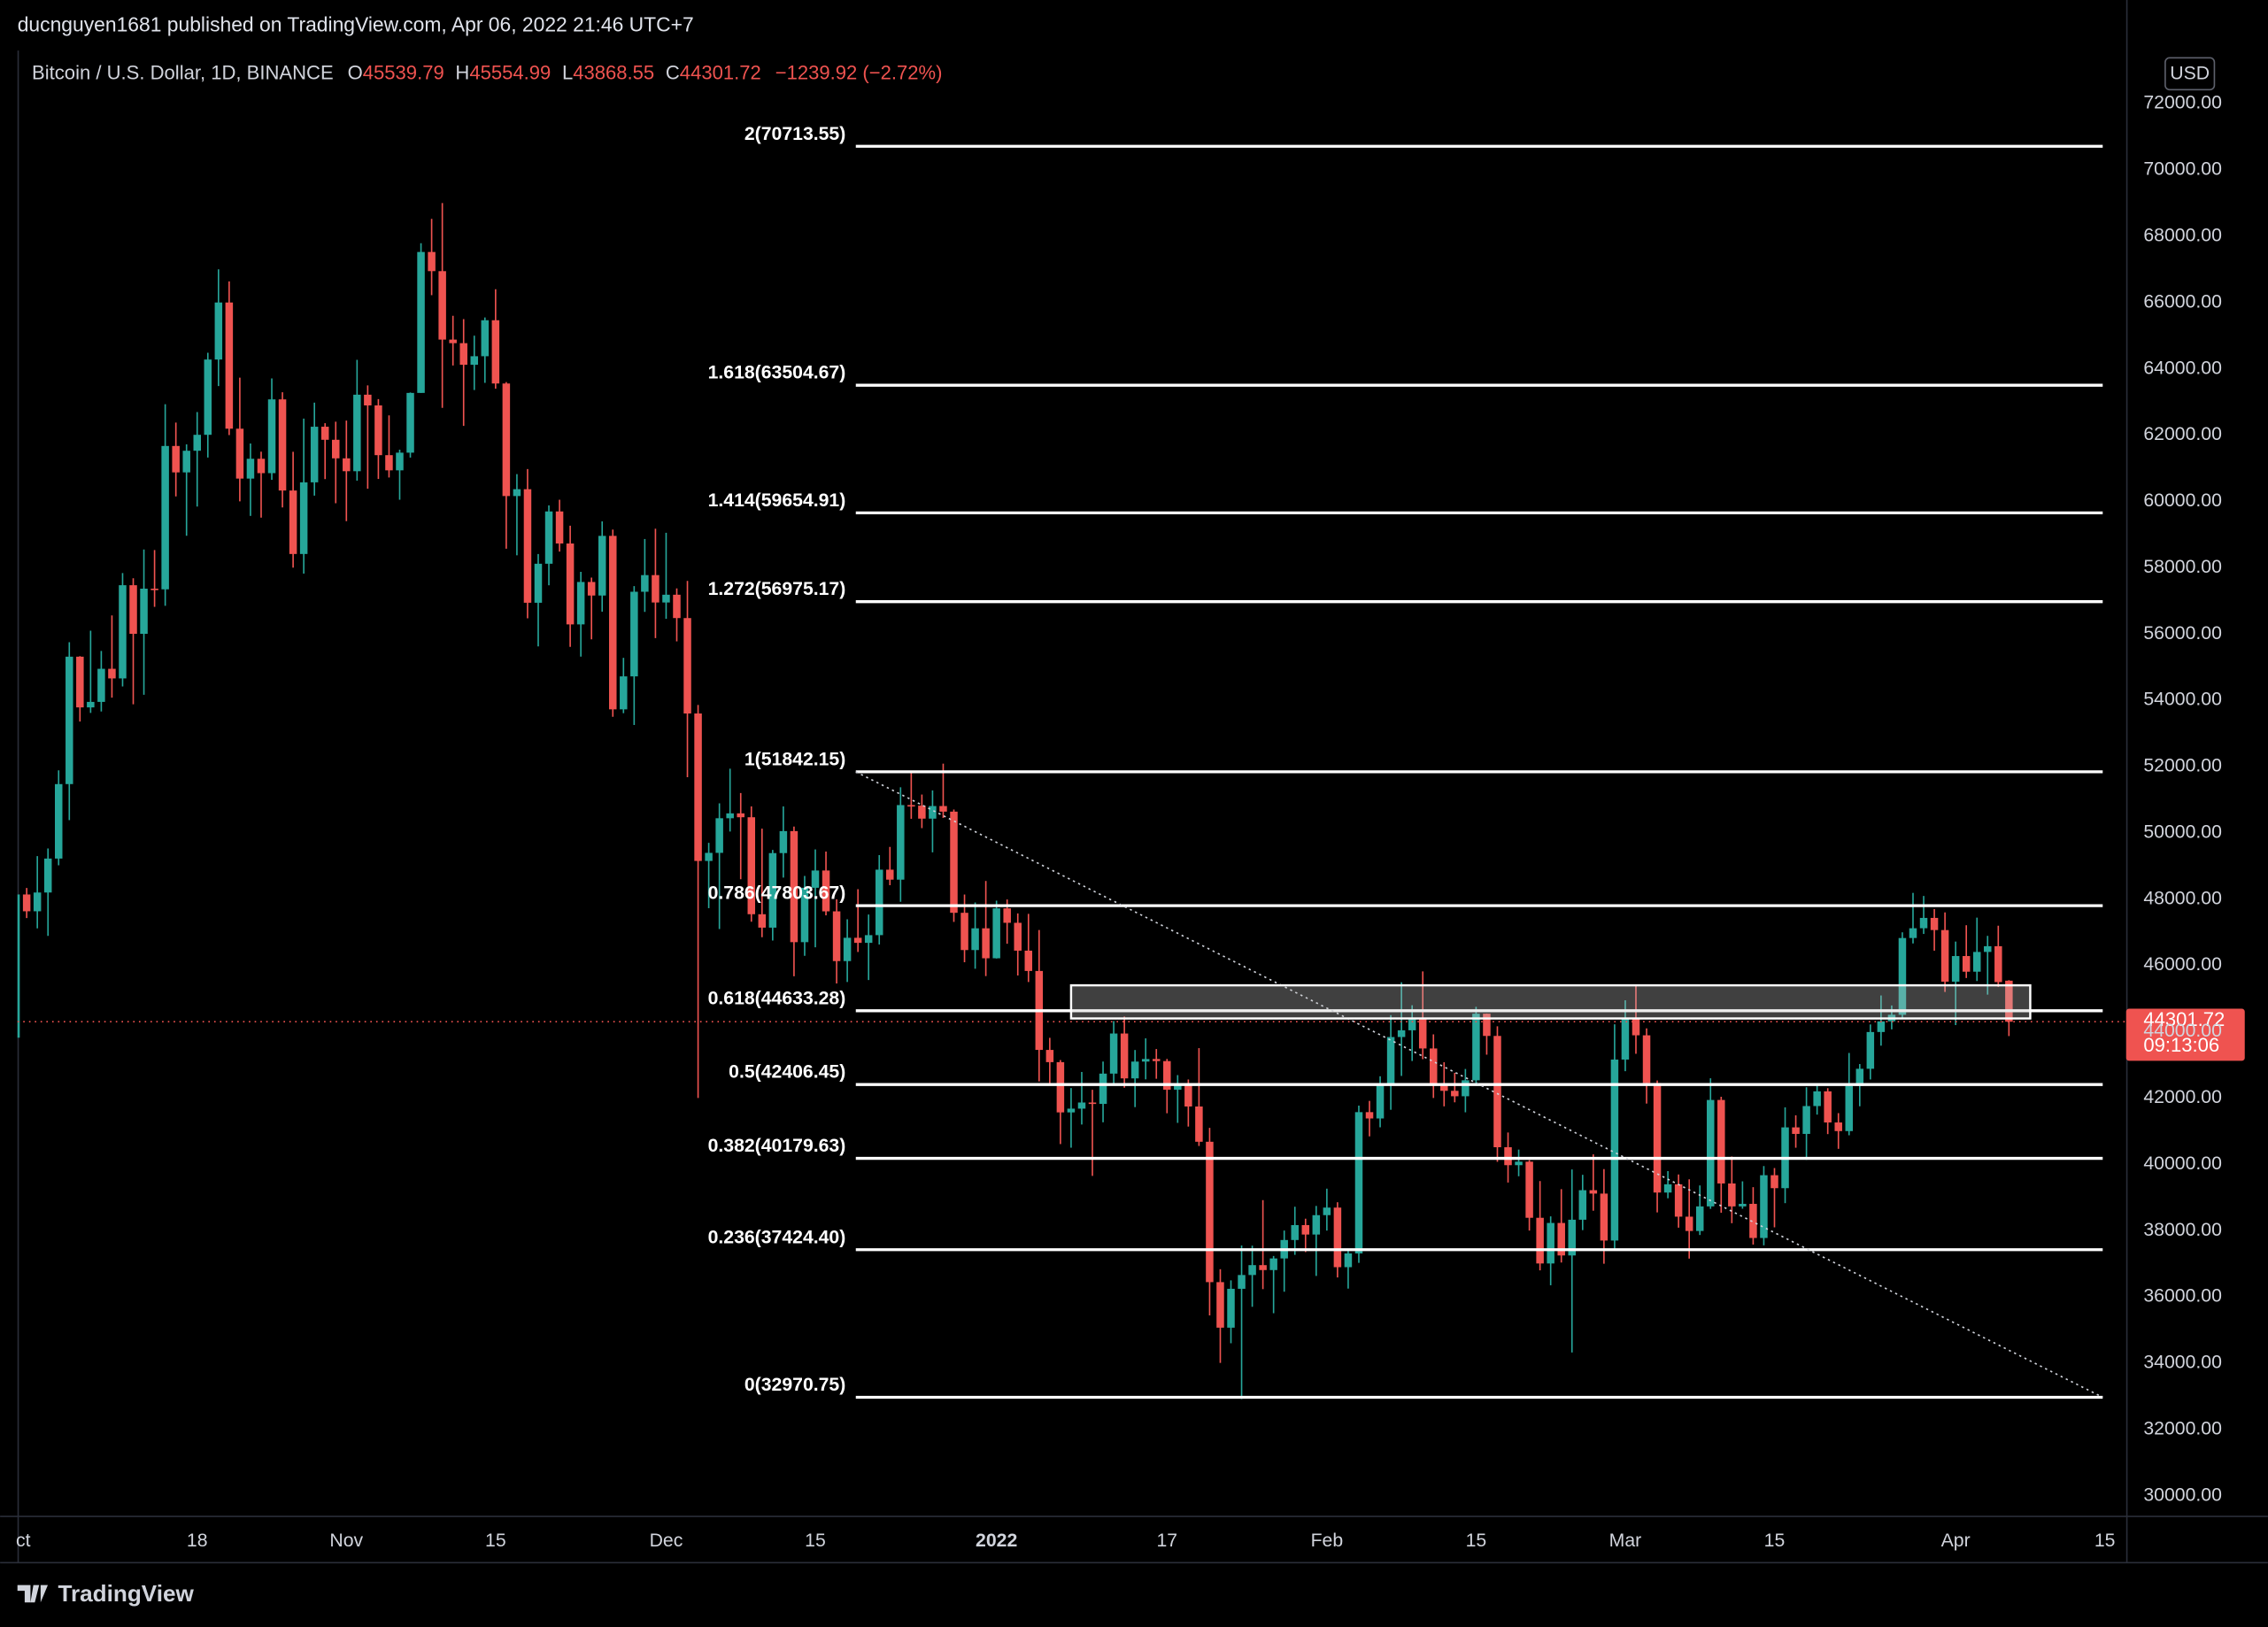 The image size is (2268, 1627). What do you see at coordinates (2182, 766) in the screenshot?
I see `y-tick-label: 52000.00` at bounding box center [2182, 766].